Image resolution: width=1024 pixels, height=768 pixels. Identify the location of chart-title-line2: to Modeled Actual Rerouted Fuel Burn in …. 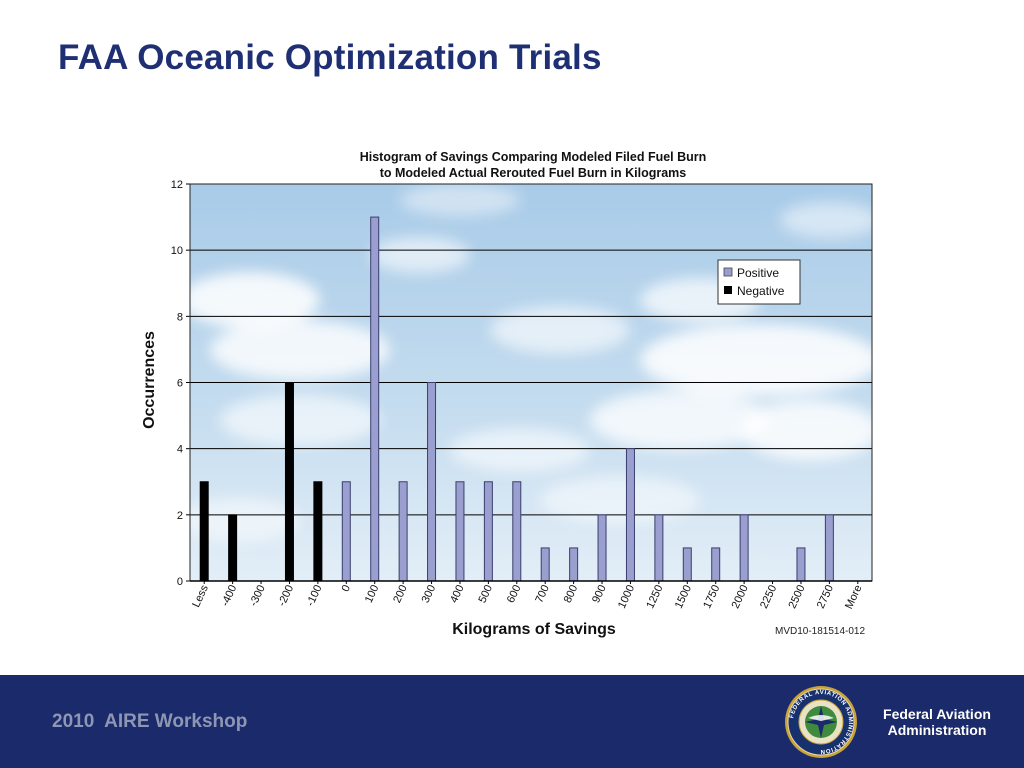
(533, 173).